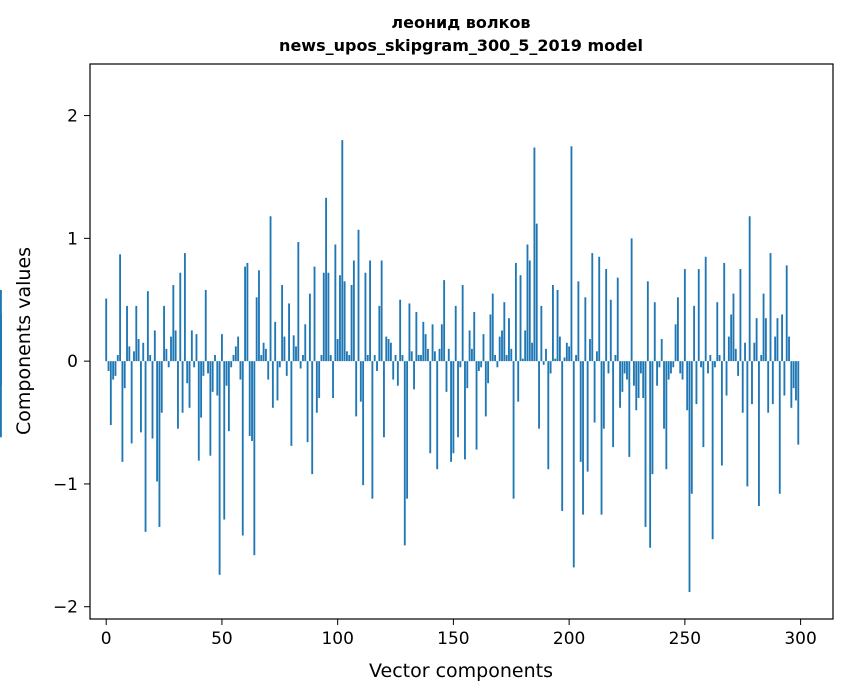 The width and height of the screenshot is (847, 696). Describe the element at coordinates (72, 239) in the screenshot. I see `y-tick-label: 1` at that location.